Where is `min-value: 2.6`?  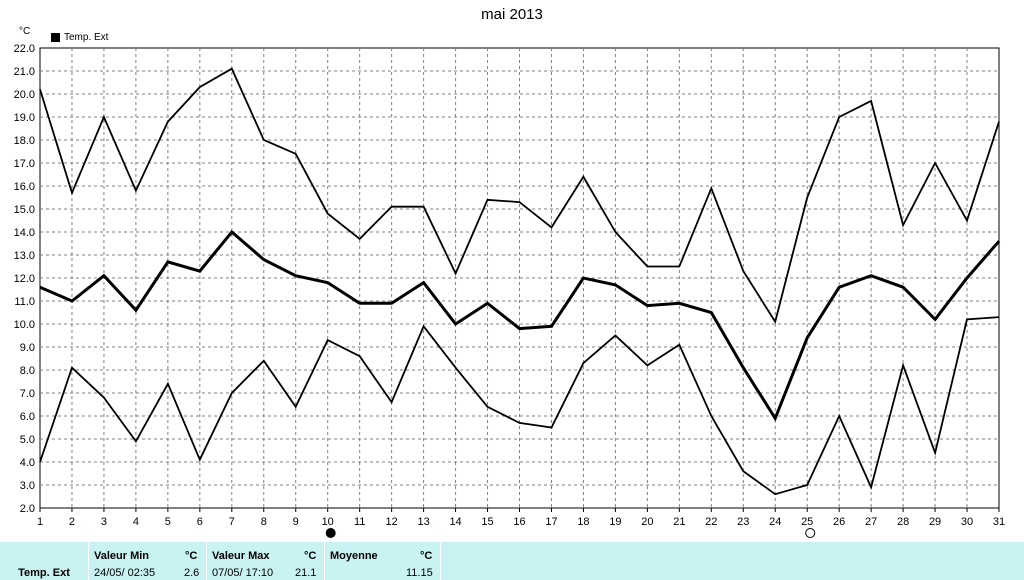 min-value: 2.6 is located at coordinates (192, 573).